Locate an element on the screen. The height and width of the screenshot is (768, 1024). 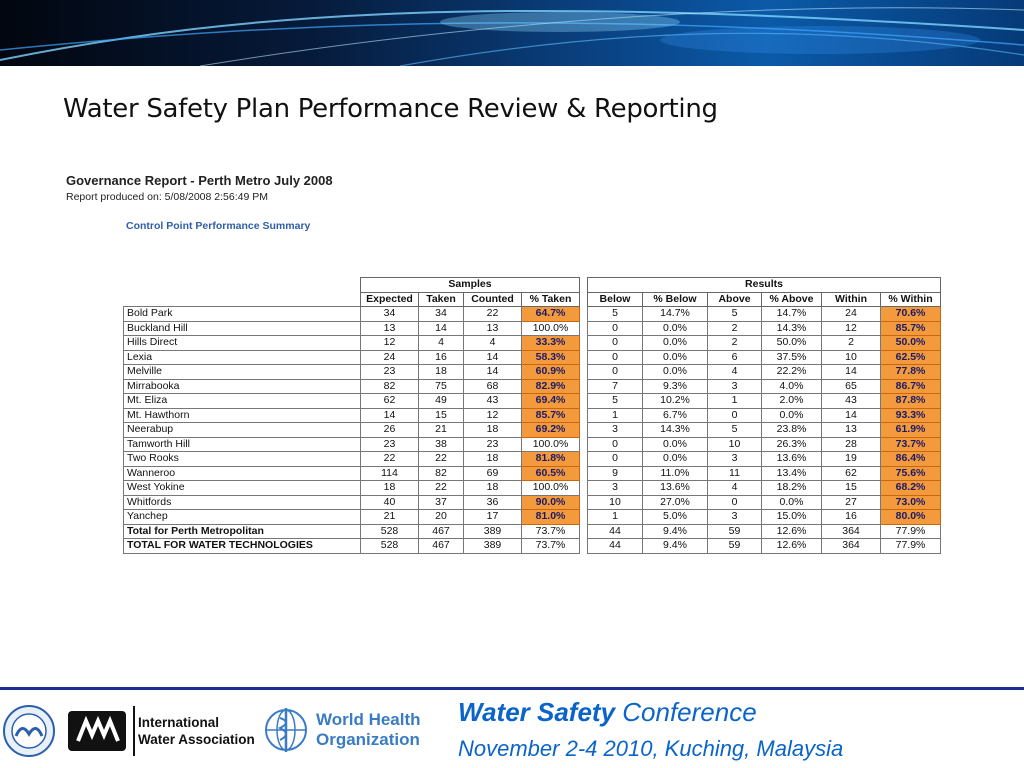
table-cell: 16 is located at coordinates (851, 517).